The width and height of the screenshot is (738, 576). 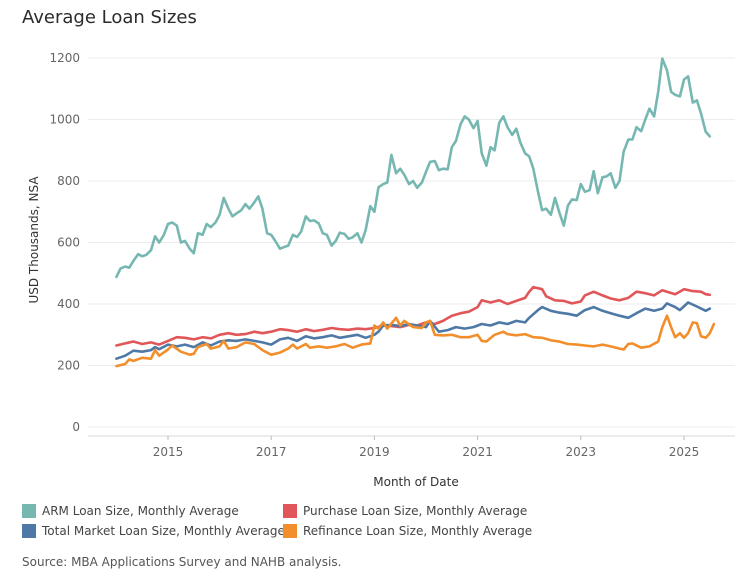 I want to click on y-axis-title: USD Thousands, NSA, so click(x=34, y=240).